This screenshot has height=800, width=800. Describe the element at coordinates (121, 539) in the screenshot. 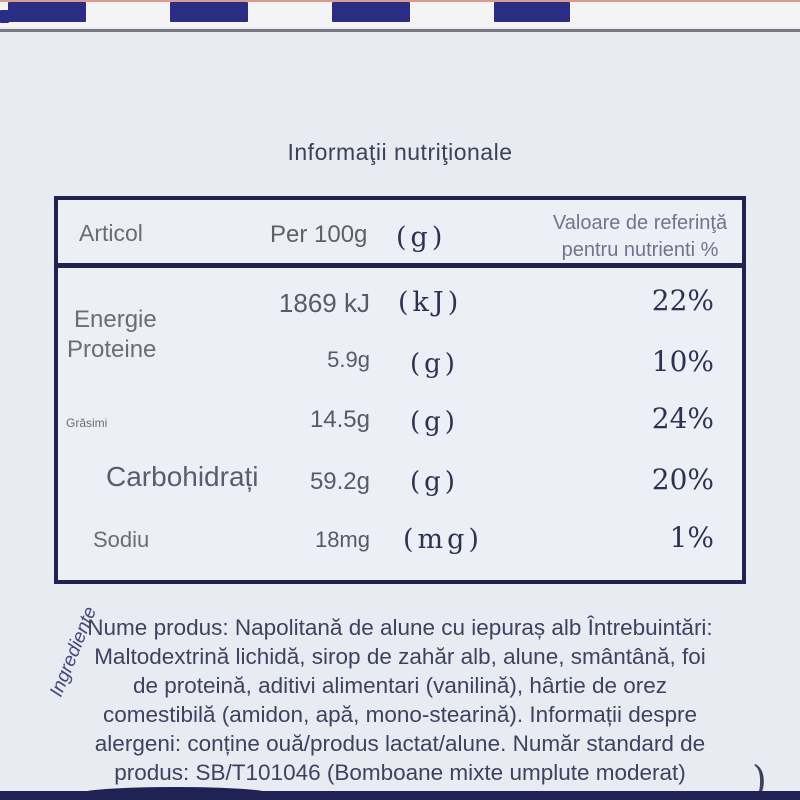

I see `row-label-sodiu: Sodiu` at that location.